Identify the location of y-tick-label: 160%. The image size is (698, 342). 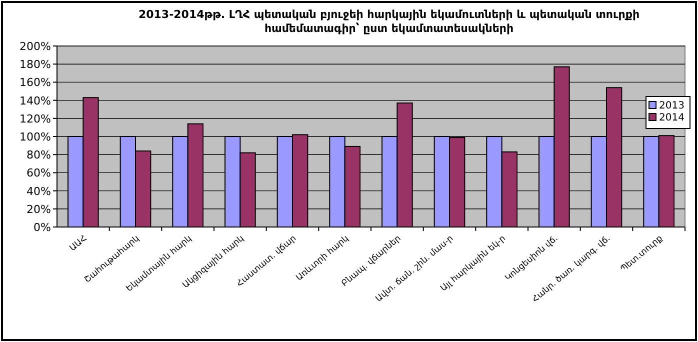
(35, 83).